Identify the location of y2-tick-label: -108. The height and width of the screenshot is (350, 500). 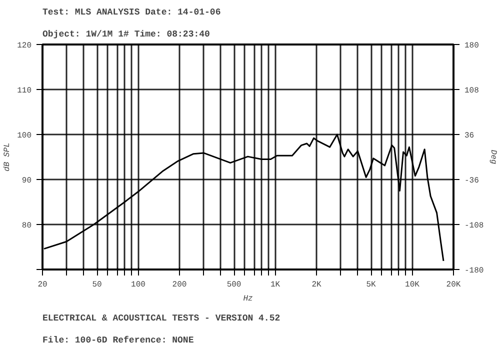
(474, 226).